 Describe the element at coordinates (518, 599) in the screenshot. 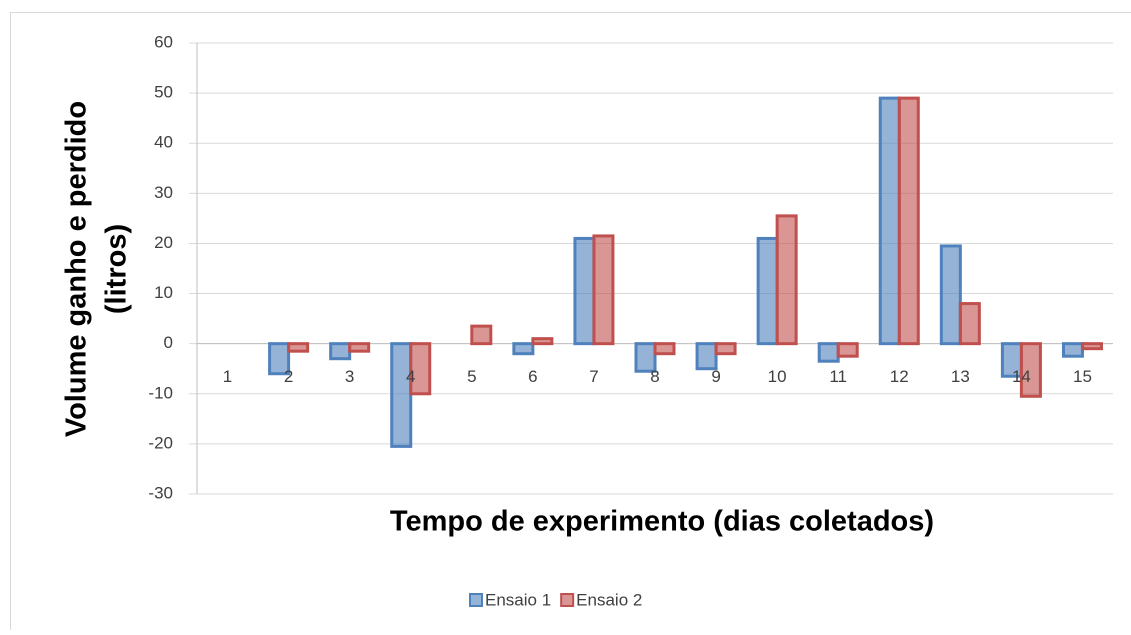

I see `legend-label: Ensaio 1` at that location.